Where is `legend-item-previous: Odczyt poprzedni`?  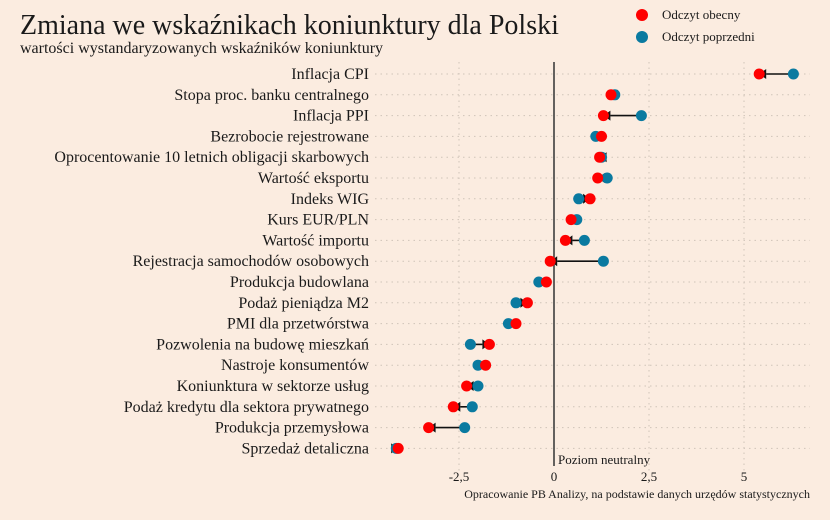
legend-item-previous: Odczyt poprzedni is located at coordinates (695, 37).